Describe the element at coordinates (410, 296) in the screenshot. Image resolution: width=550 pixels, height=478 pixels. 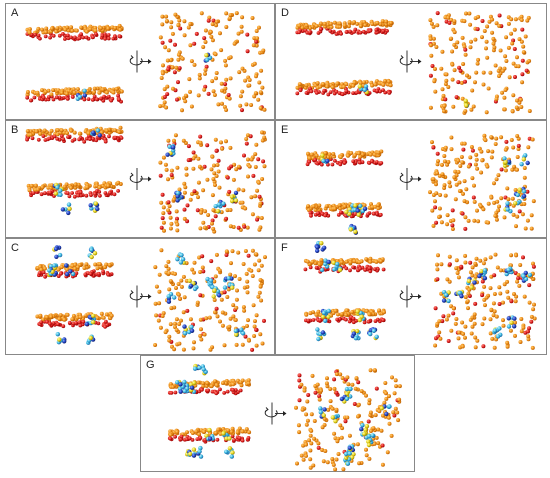
I see `rotation-icon` at that location.